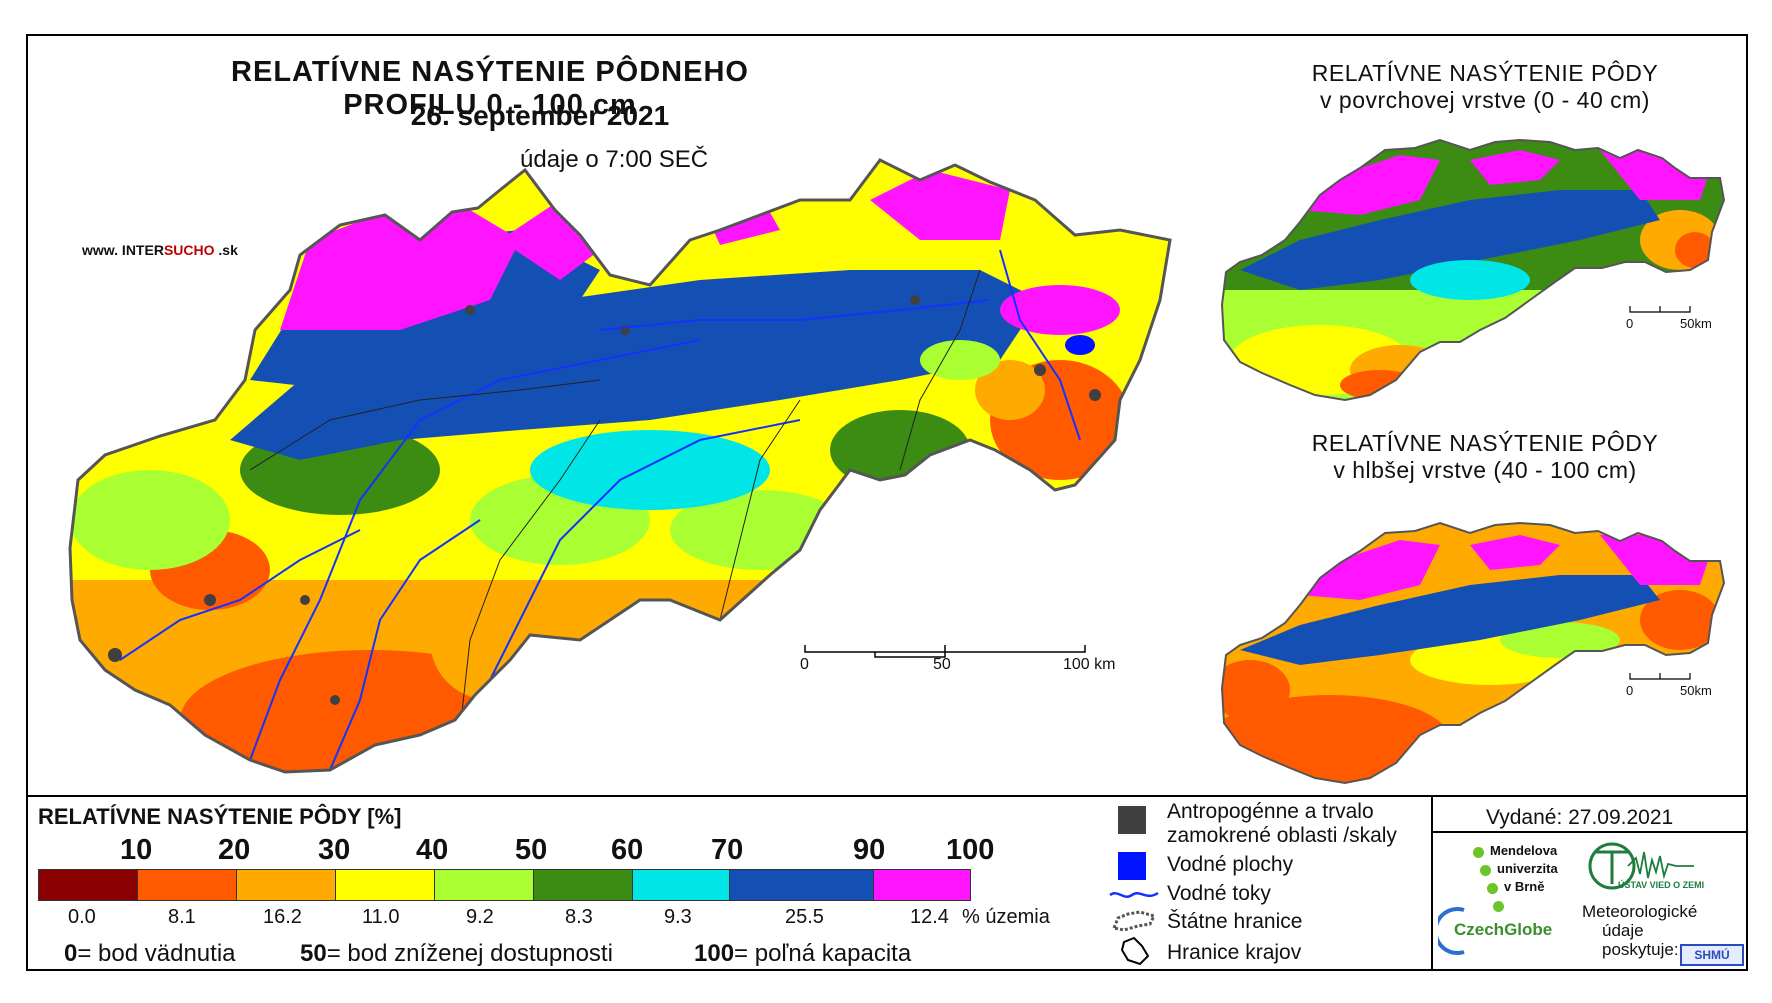  What do you see at coordinates (1660, 676) in the screenshot?
I see `deep-scale-bar` at bounding box center [1660, 676].